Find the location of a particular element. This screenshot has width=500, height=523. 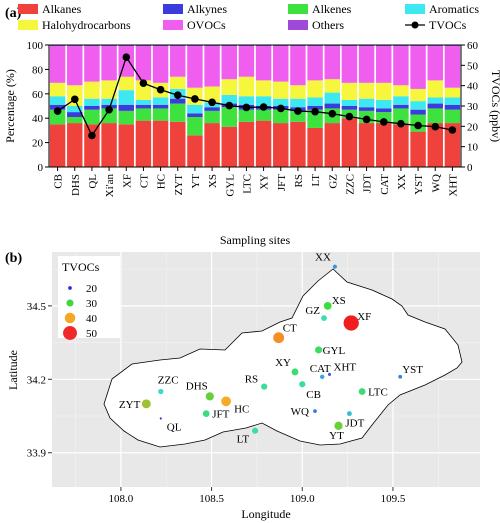

site-point-XS is located at coordinates (327, 306).